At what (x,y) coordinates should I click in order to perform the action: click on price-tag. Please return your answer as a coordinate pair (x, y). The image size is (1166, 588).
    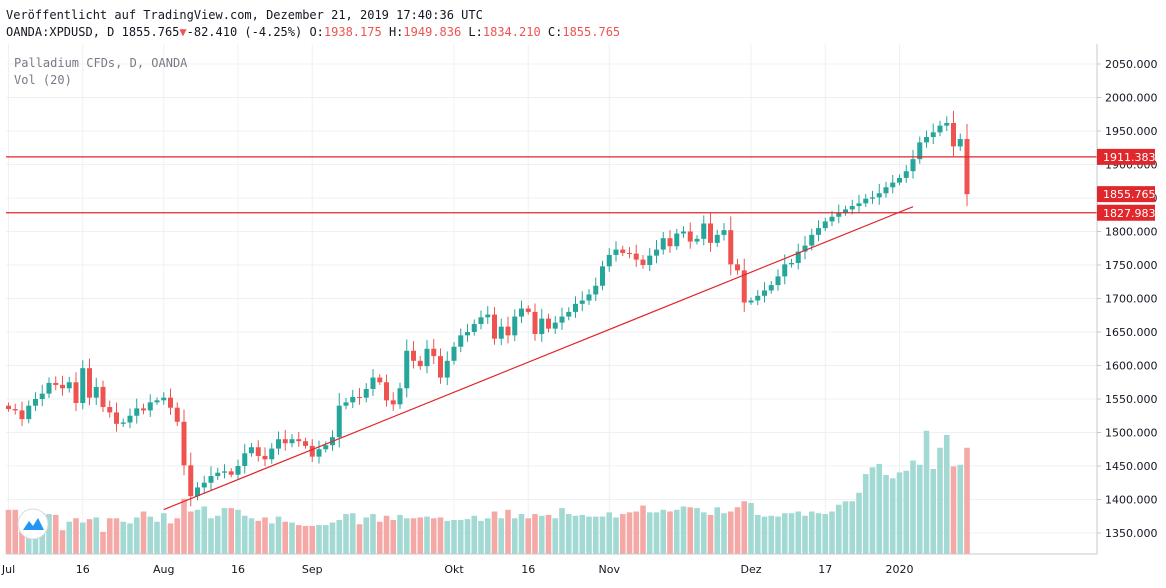
    Looking at the image, I should click on (1126, 194).